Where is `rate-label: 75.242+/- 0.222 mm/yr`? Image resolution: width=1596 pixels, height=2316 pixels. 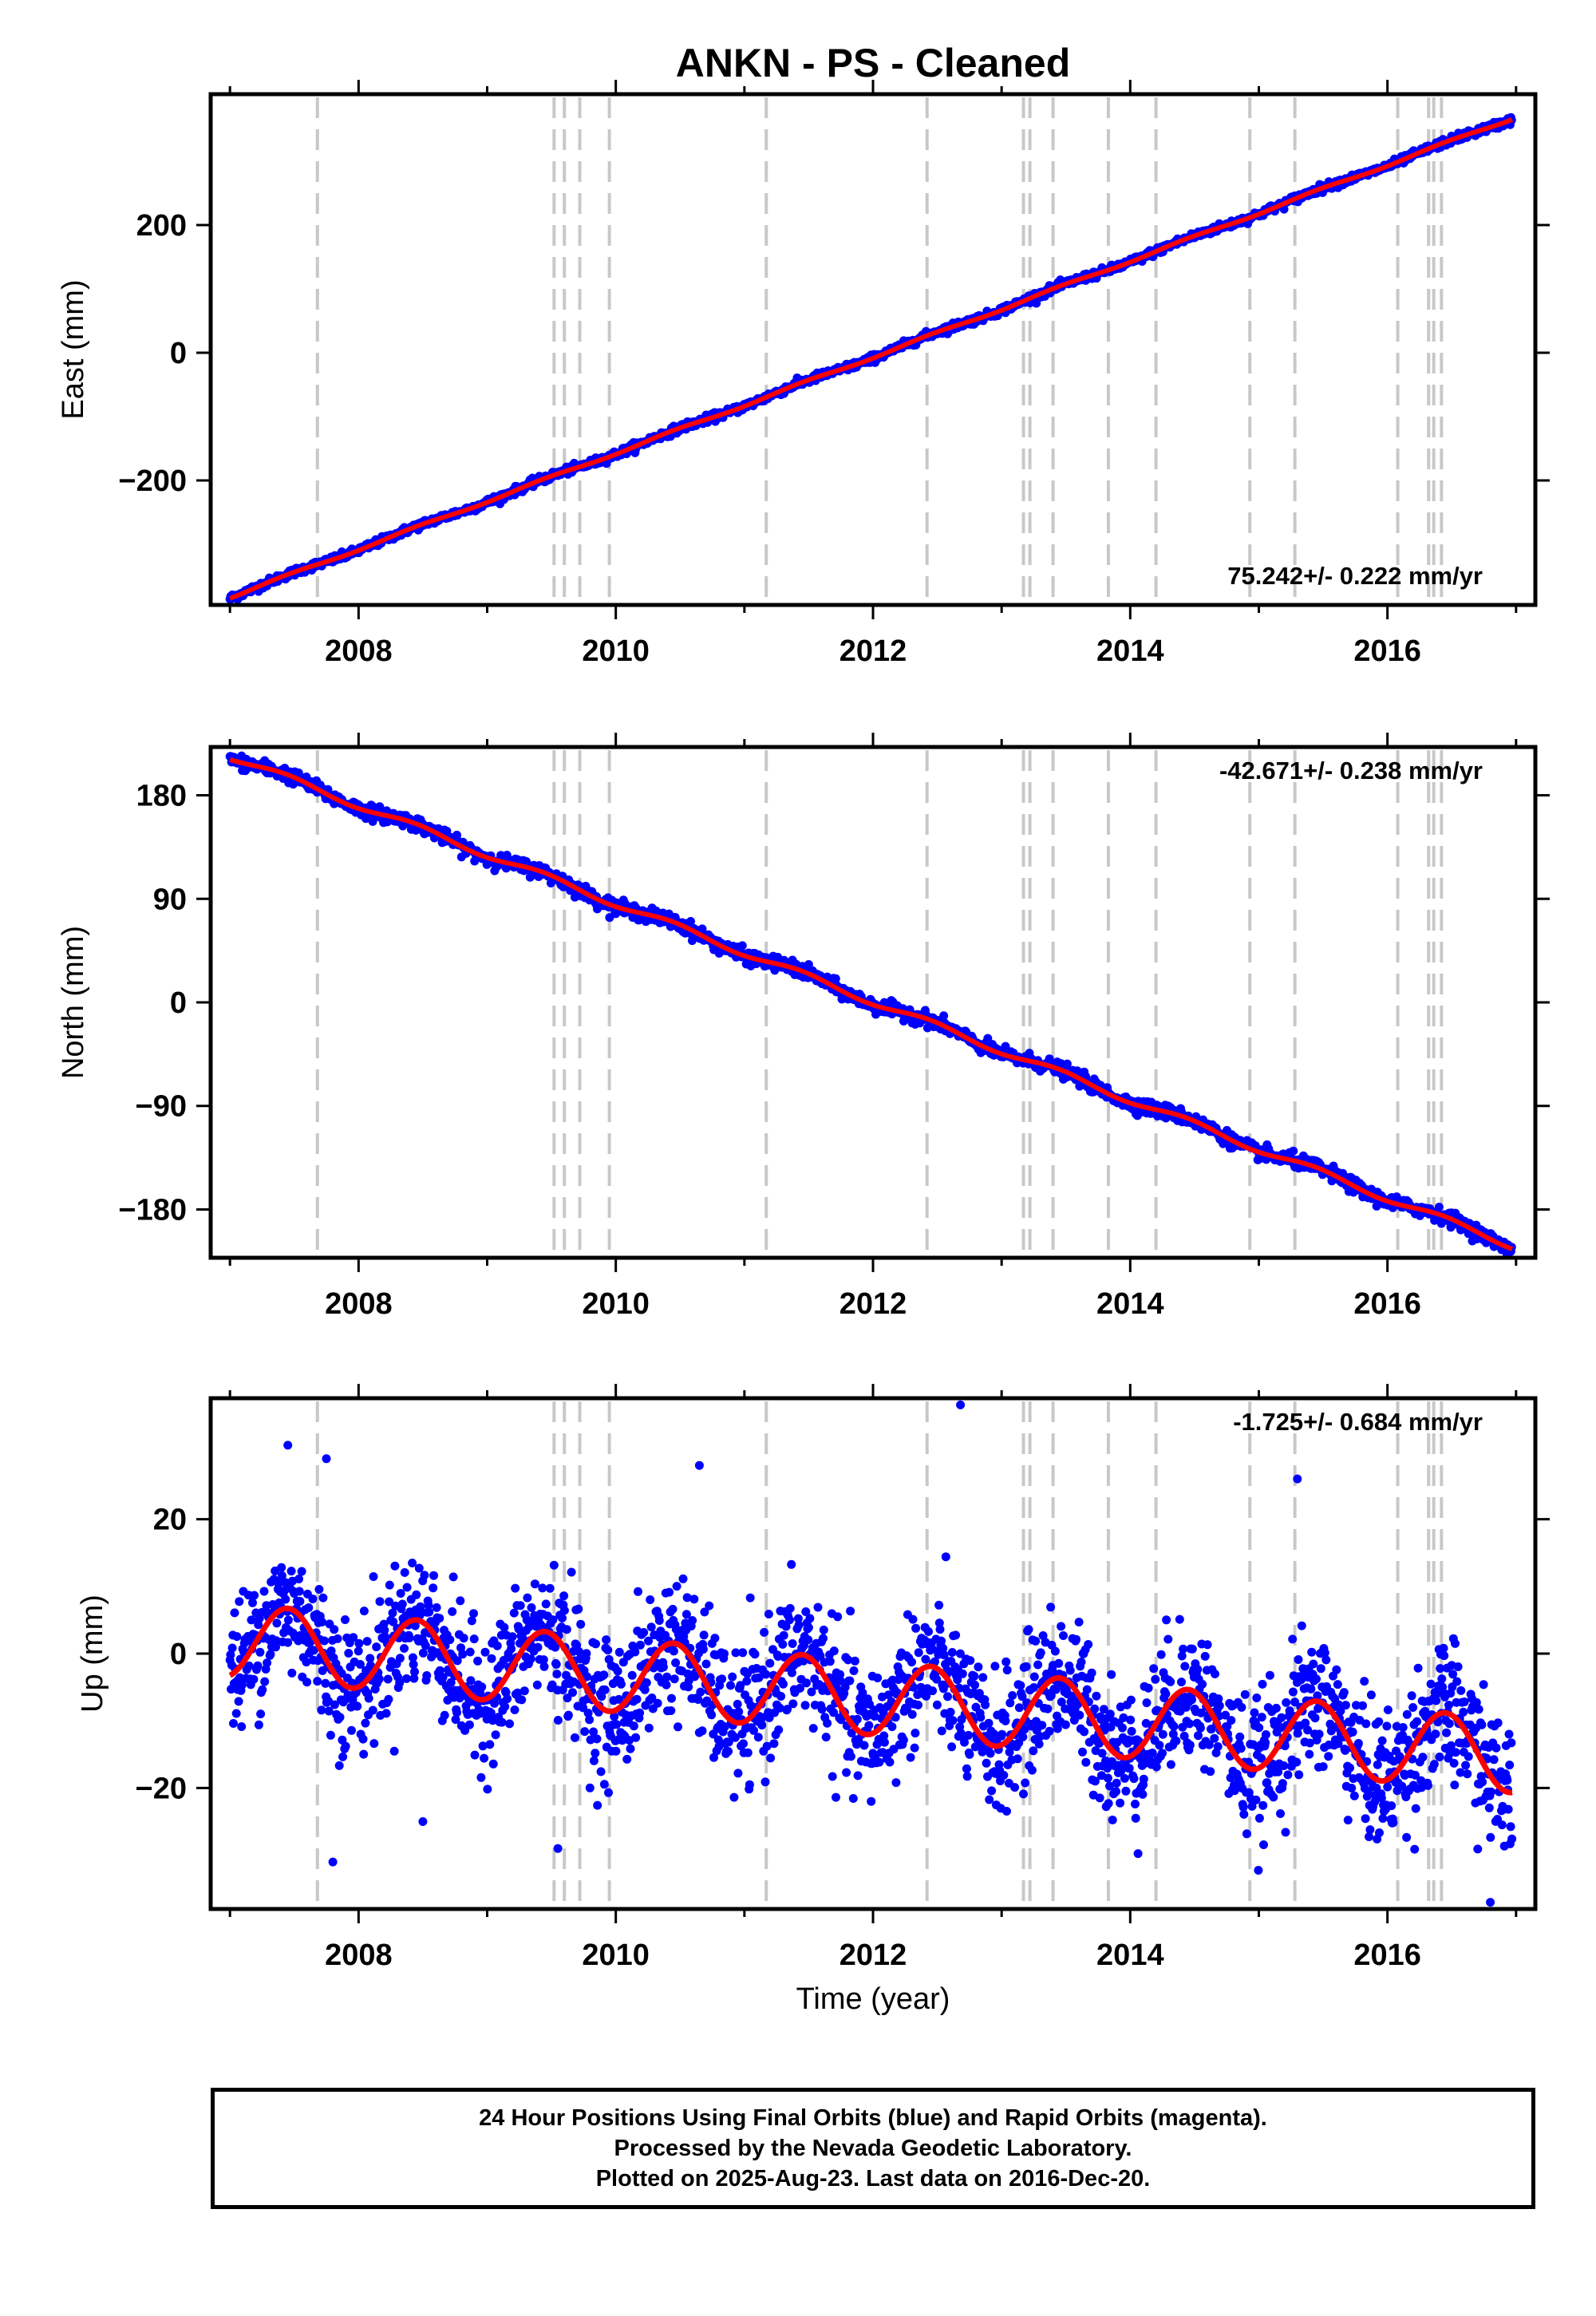
rate-label: 75.242+/- 0.222 mm/yr is located at coordinates (1355, 576).